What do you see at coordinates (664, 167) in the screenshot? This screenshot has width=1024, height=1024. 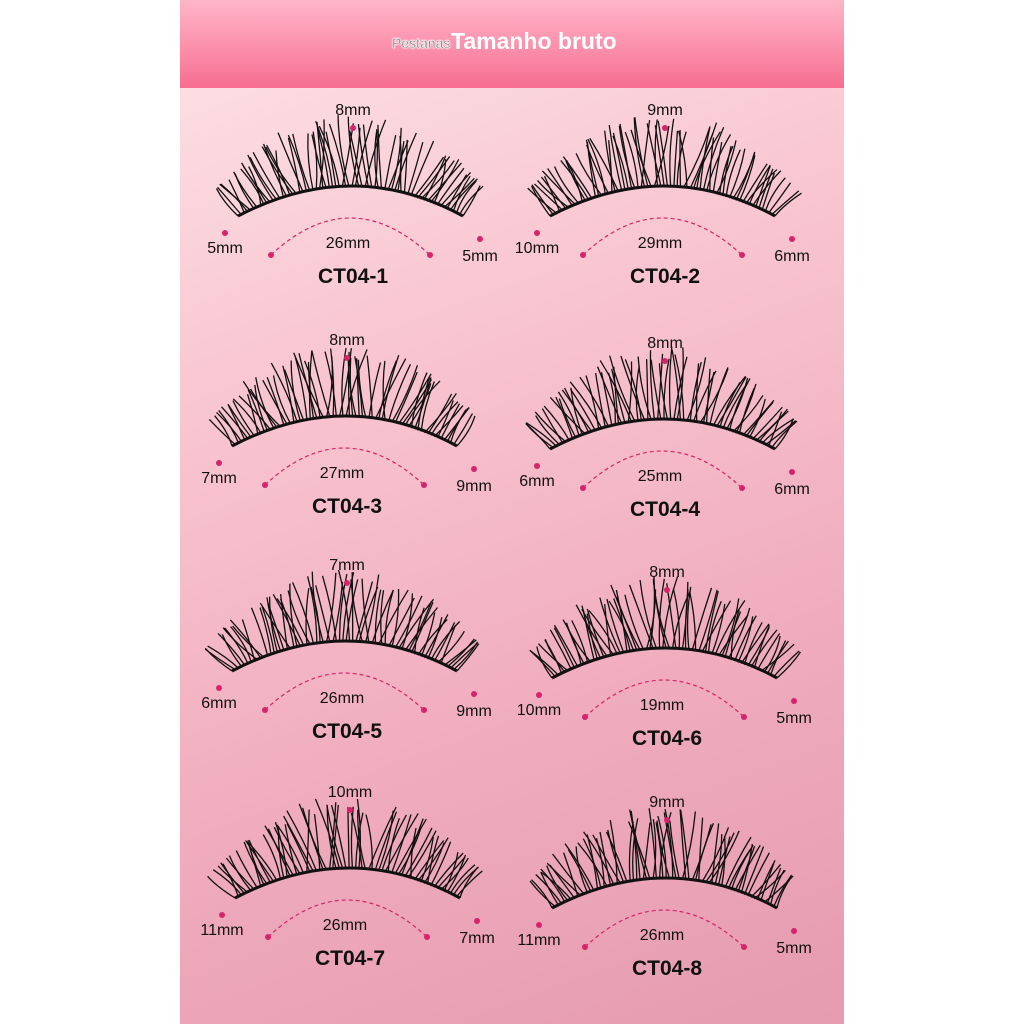 I see `false-lash-icon` at bounding box center [664, 167].